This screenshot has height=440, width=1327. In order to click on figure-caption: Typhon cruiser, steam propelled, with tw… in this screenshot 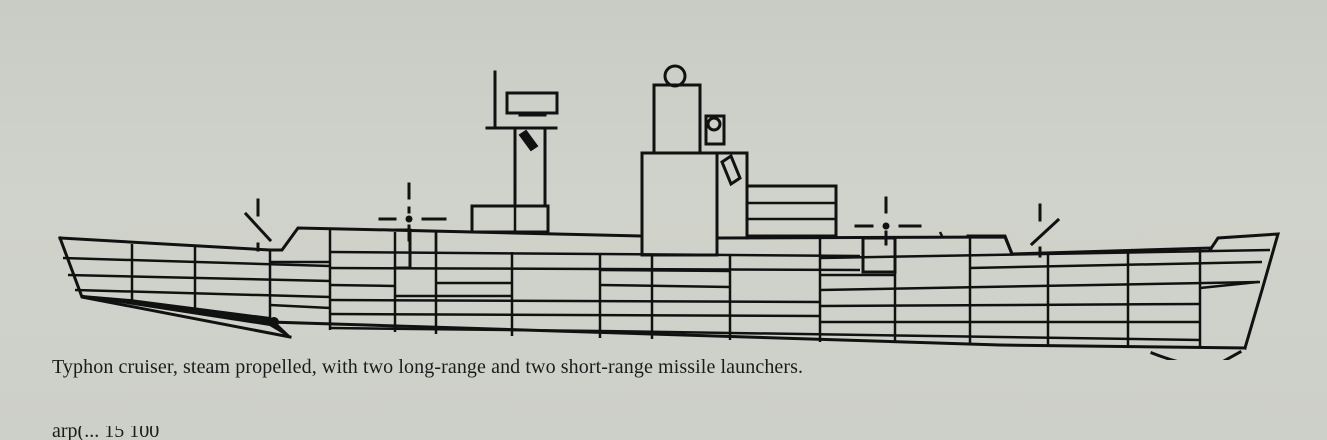, I will do `click(428, 367)`.